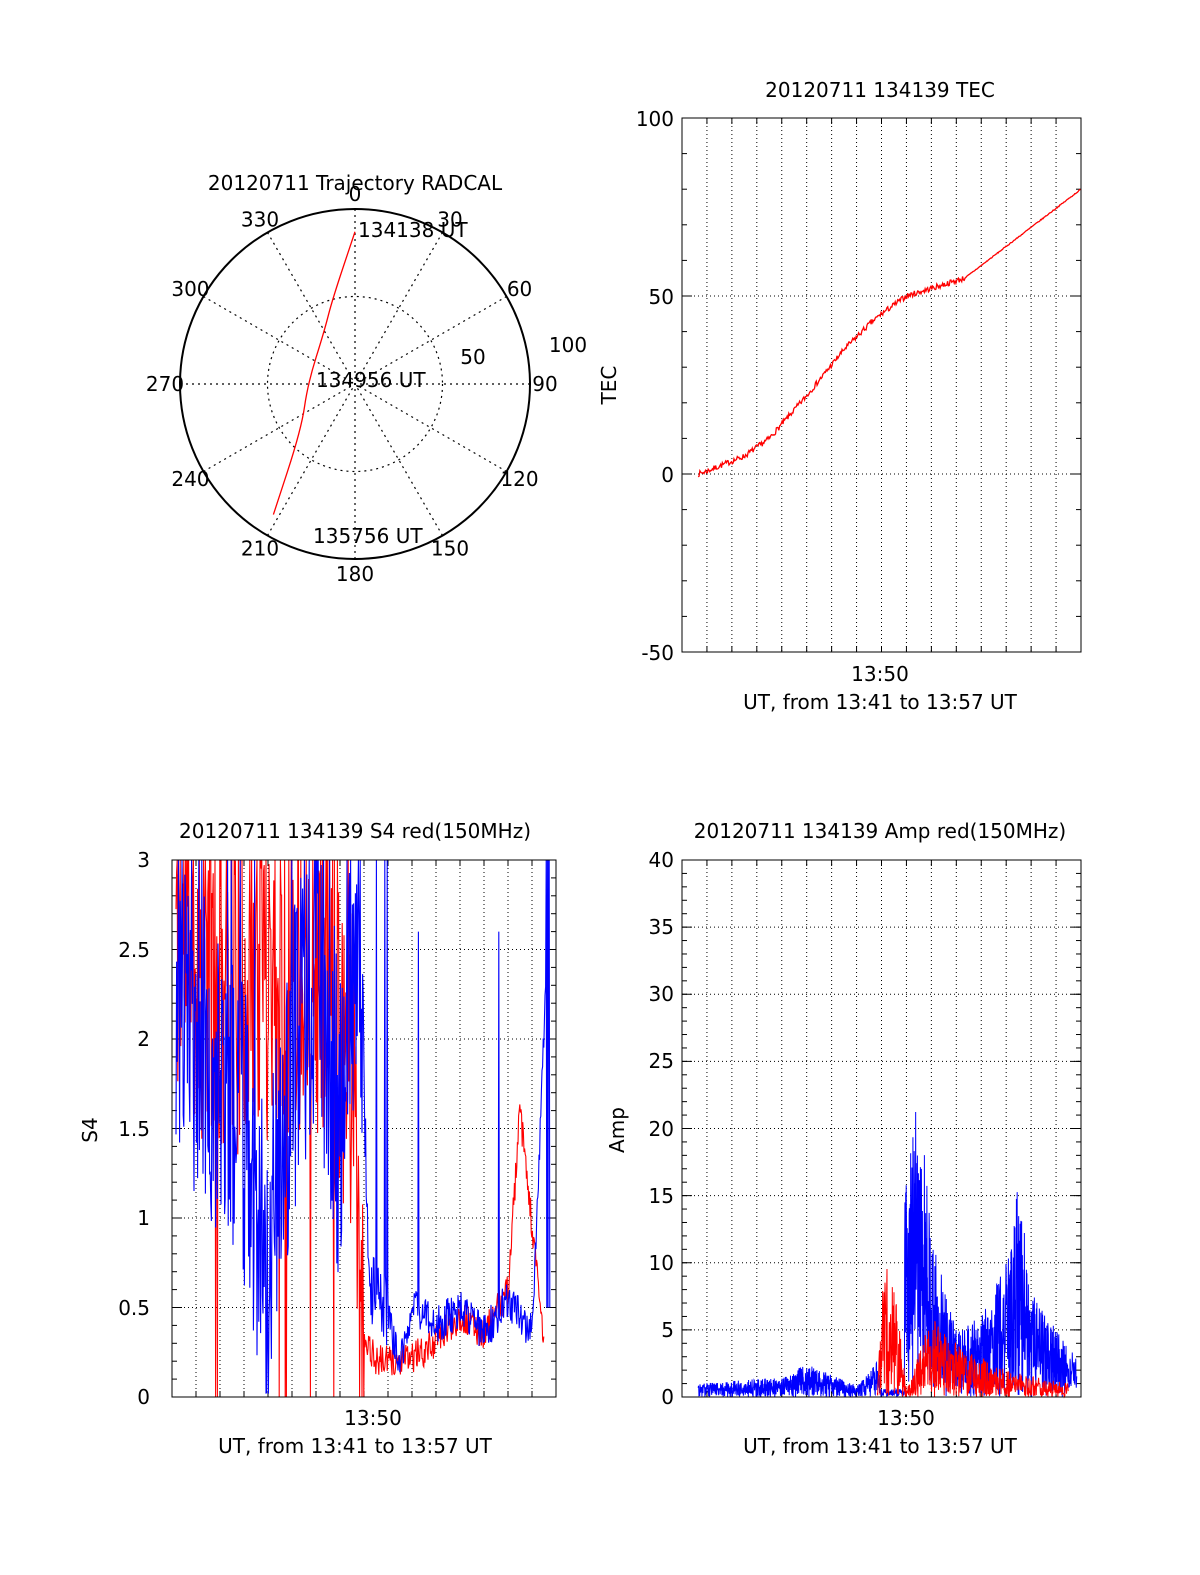 This screenshot has height=1575, width=1200. I want to click on polar-azimuth-label: 30, so click(449, 219).